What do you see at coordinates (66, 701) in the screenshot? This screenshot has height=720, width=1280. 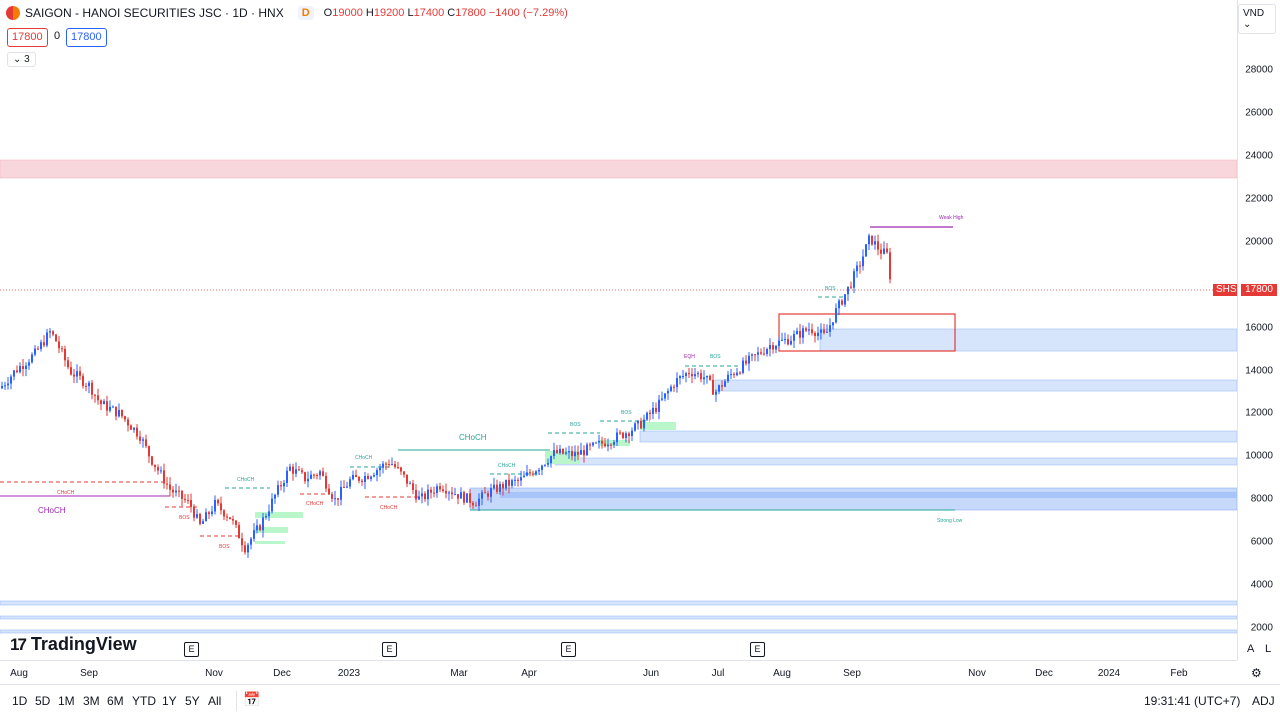 I see `range-1m-button: 1M` at bounding box center [66, 701].